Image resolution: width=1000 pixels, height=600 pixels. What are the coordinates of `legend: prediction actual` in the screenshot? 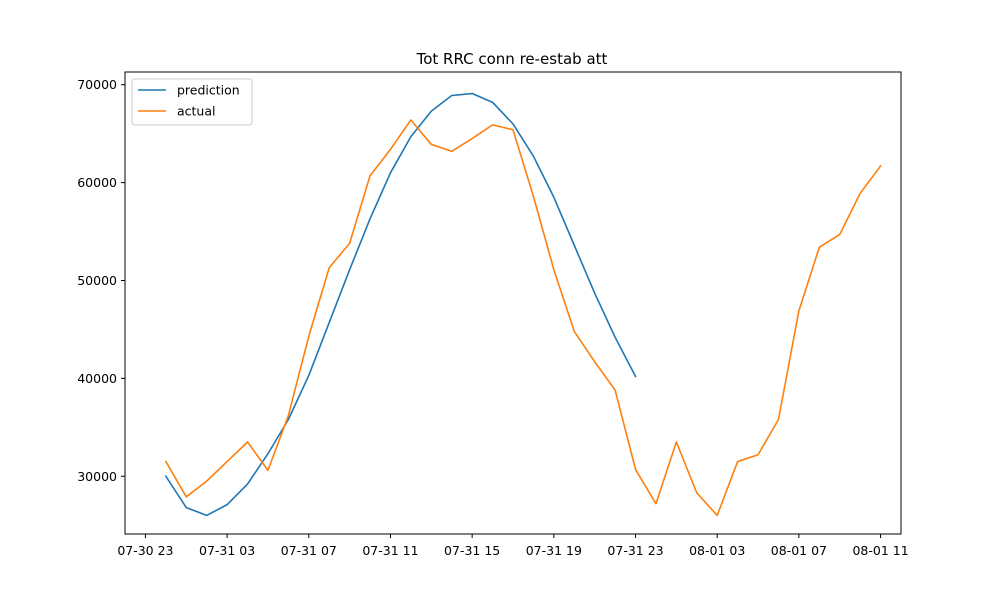 It's located at (192, 102).